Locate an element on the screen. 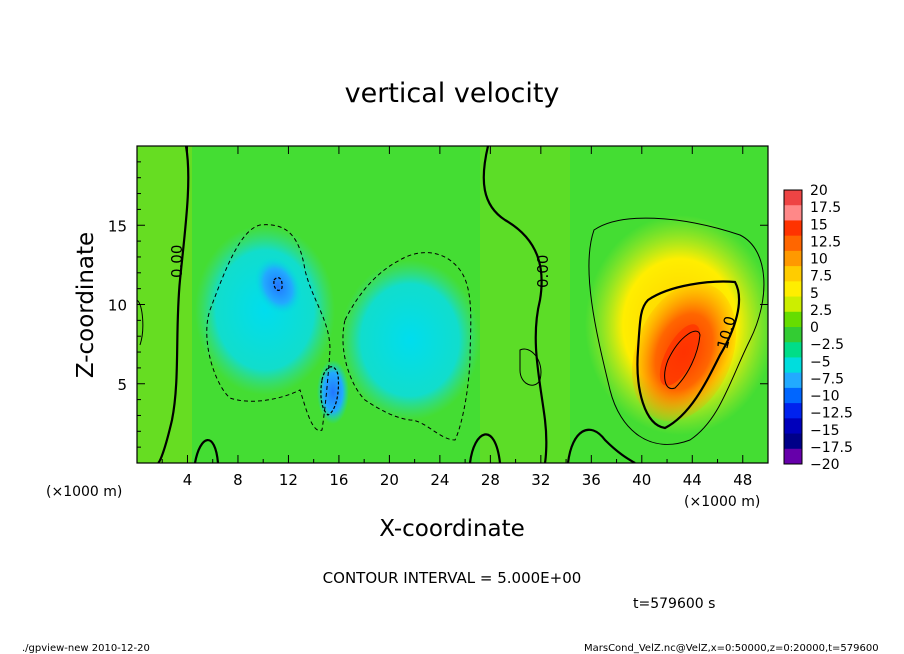 The width and height of the screenshot is (904, 654). y-axis-title: Z-coordinate is located at coordinates (86, 305).